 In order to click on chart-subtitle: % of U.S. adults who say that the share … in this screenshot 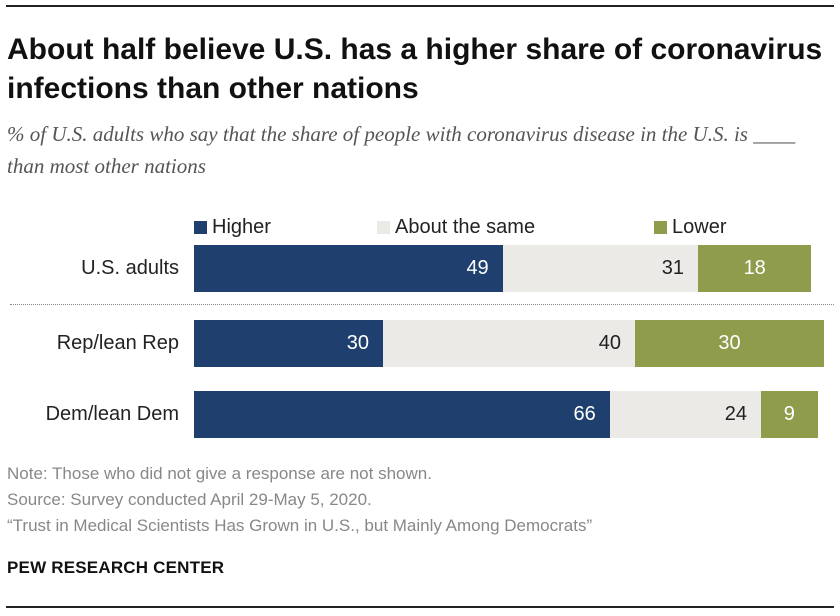, I will do `click(401, 150)`.